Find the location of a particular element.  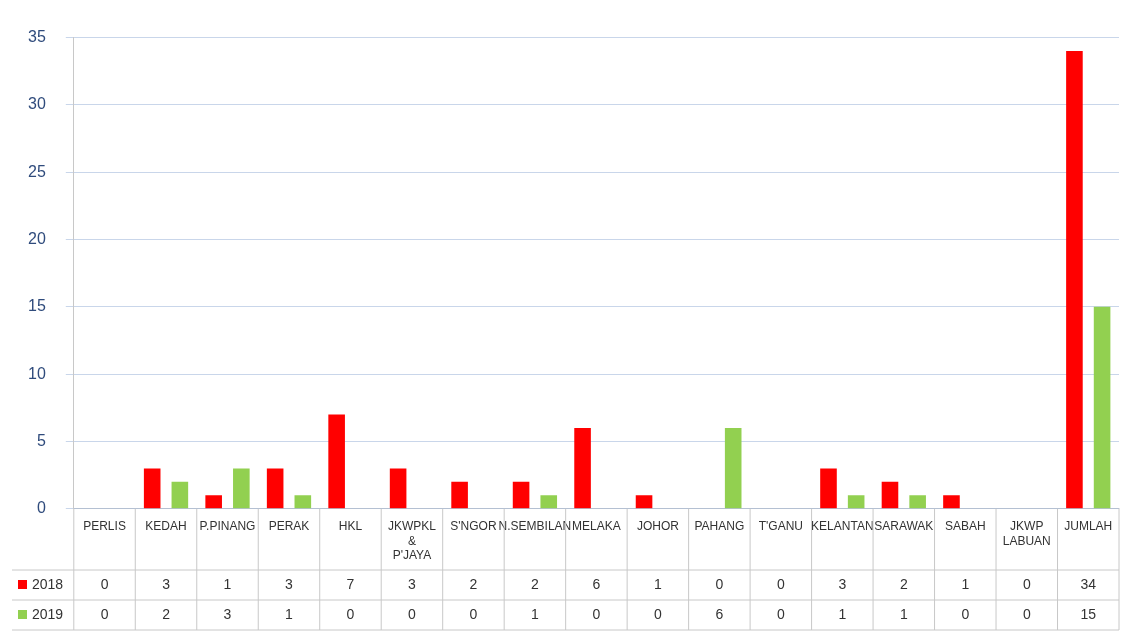

x-tick-label: PERAK is located at coordinates (289, 526).